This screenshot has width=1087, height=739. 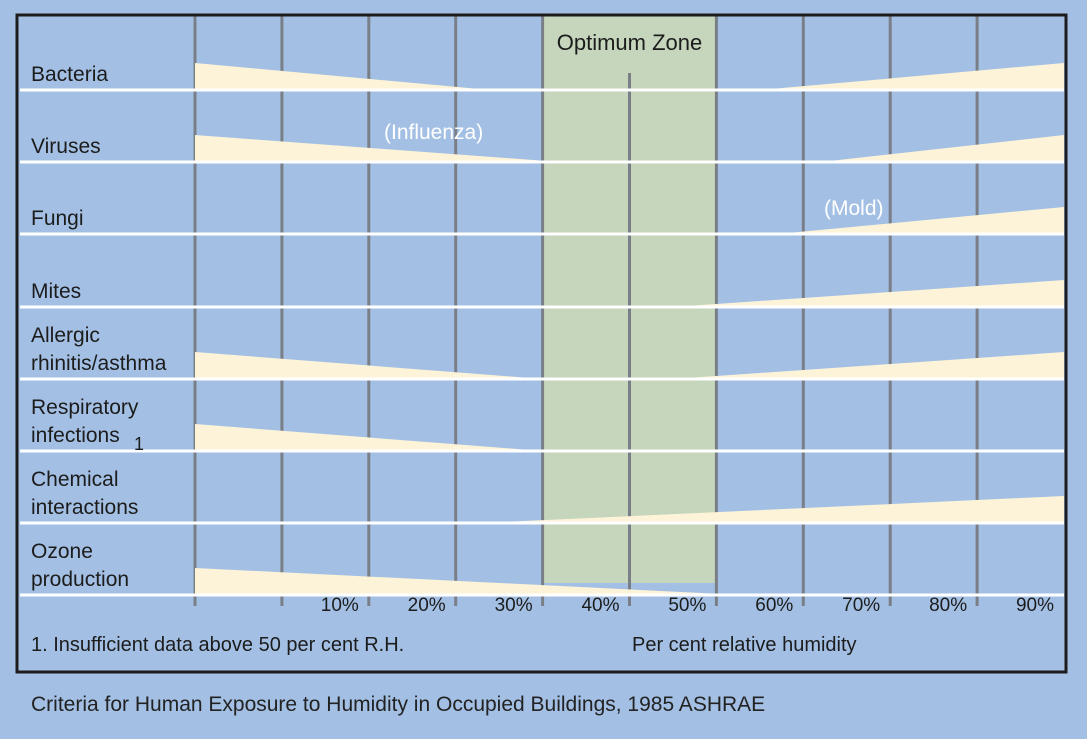 I want to click on annotation-influenza: (Influenza), so click(x=433, y=132).